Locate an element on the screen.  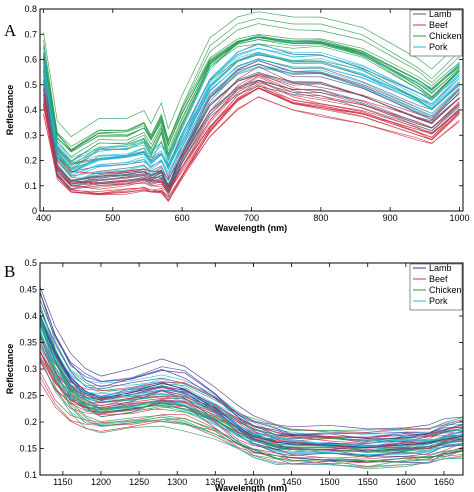
x-tick-label: 1300 is located at coordinates (177, 482).